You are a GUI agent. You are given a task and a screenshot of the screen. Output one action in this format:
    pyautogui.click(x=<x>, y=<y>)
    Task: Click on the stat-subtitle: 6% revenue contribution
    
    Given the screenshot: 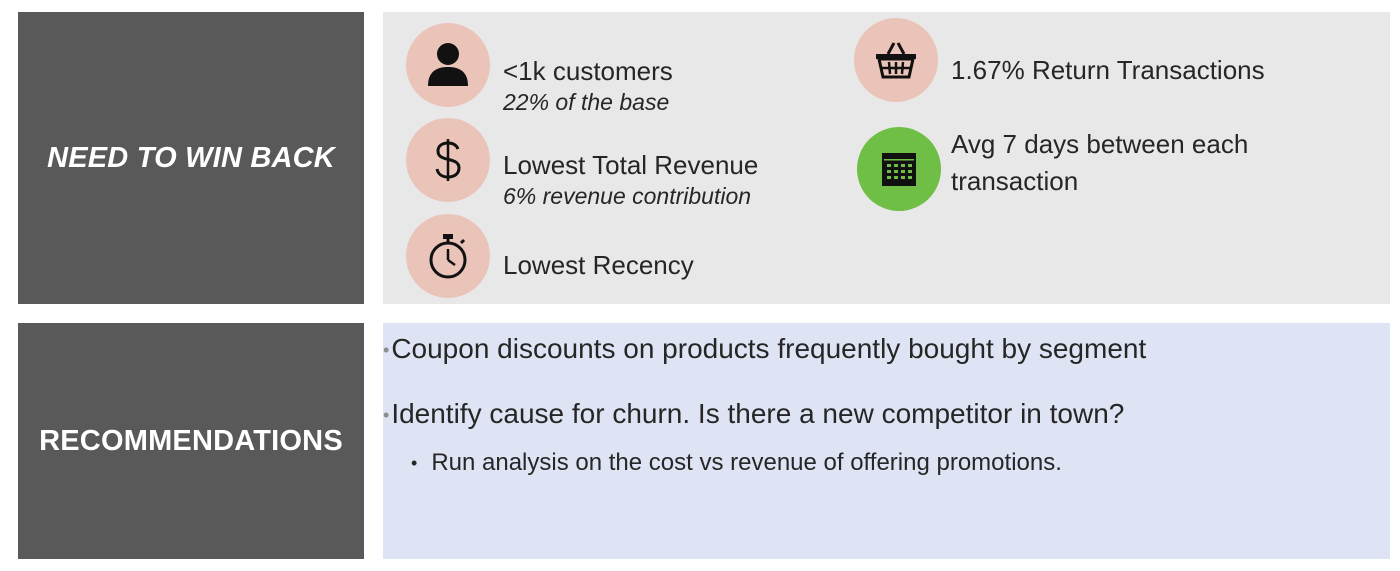 What is the action you would take?
    pyautogui.click(x=627, y=196)
    